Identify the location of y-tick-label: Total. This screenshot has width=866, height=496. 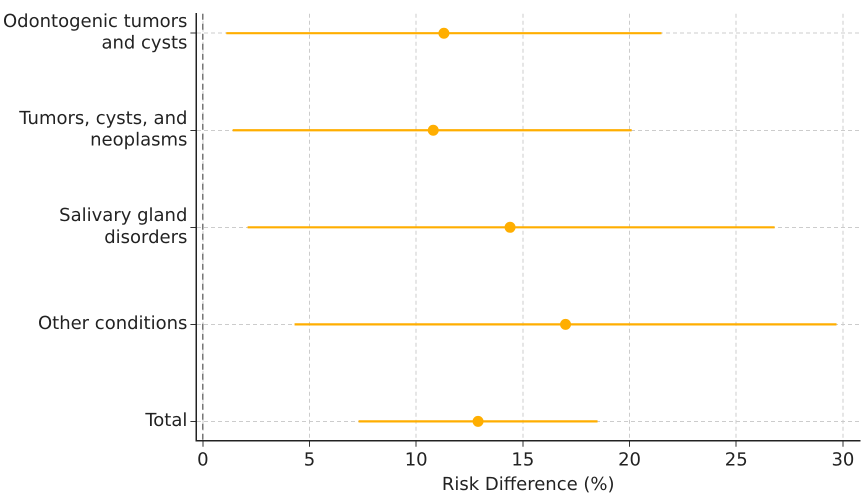
(166, 421).